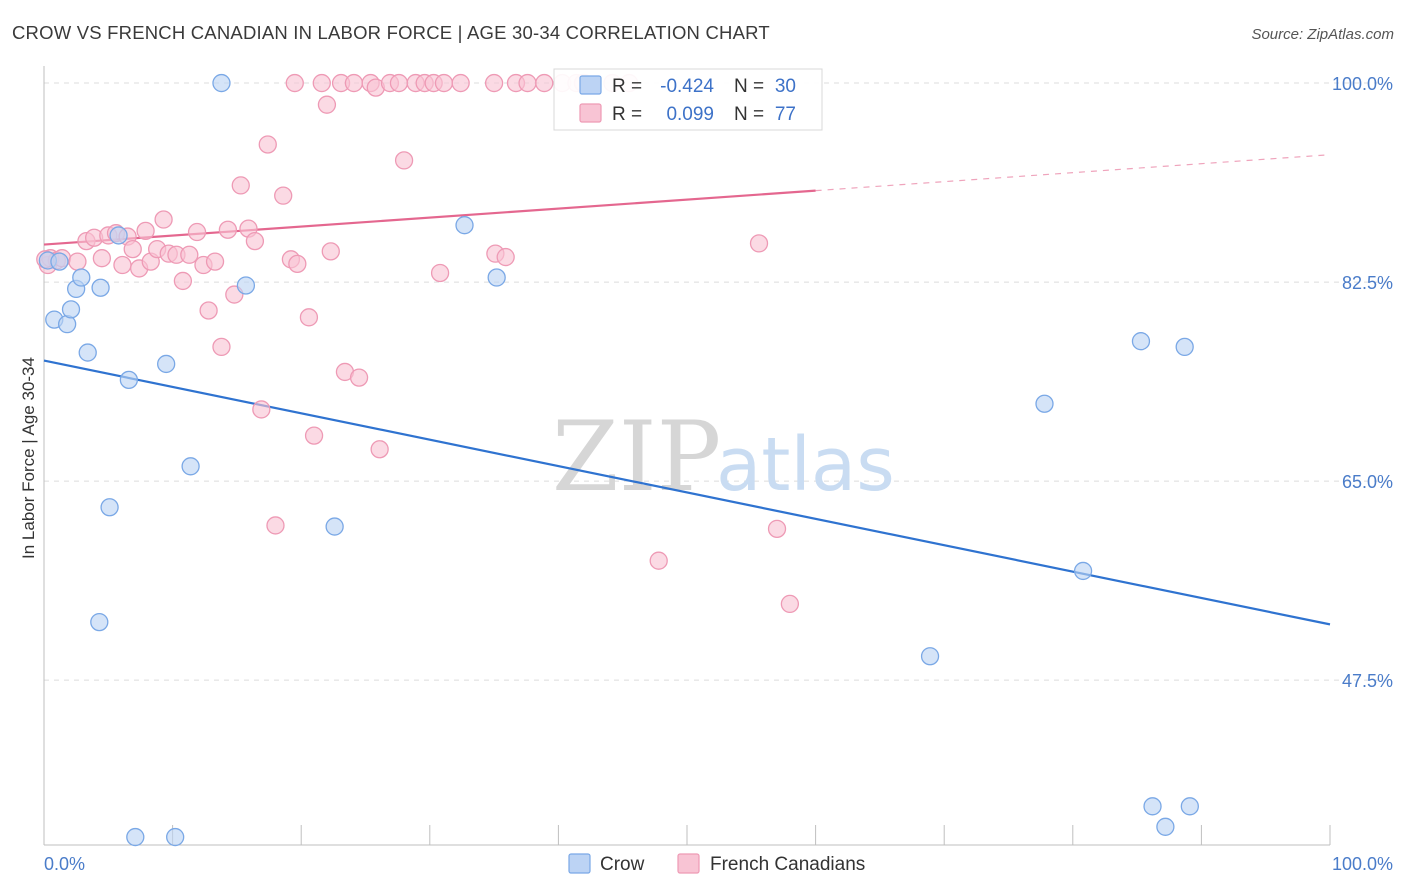  What do you see at coordinates (749, 86) in the screenshot?
I see `stats-n-label-crow: N =` at bounding box center [749, 86].